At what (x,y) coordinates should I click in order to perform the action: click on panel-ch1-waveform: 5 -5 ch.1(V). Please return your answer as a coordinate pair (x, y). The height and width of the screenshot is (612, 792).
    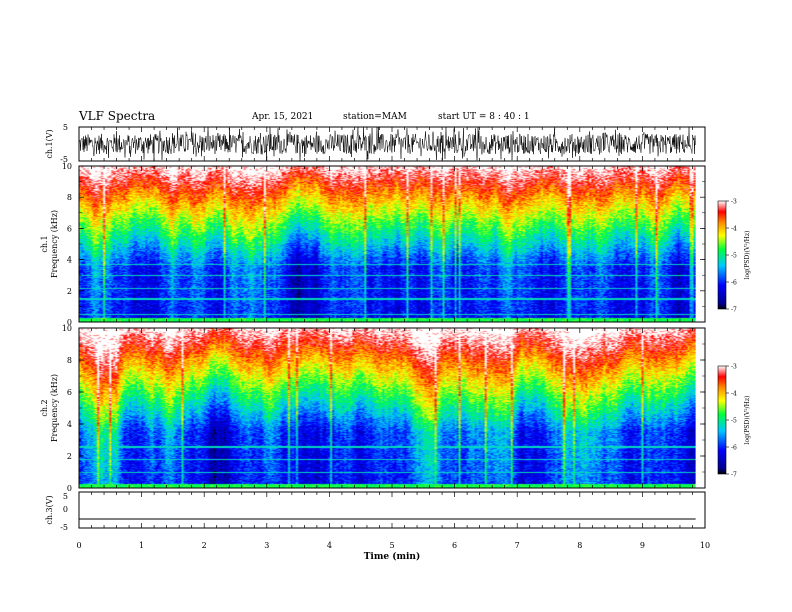
    Looking at the image, I should click on (375, 143).